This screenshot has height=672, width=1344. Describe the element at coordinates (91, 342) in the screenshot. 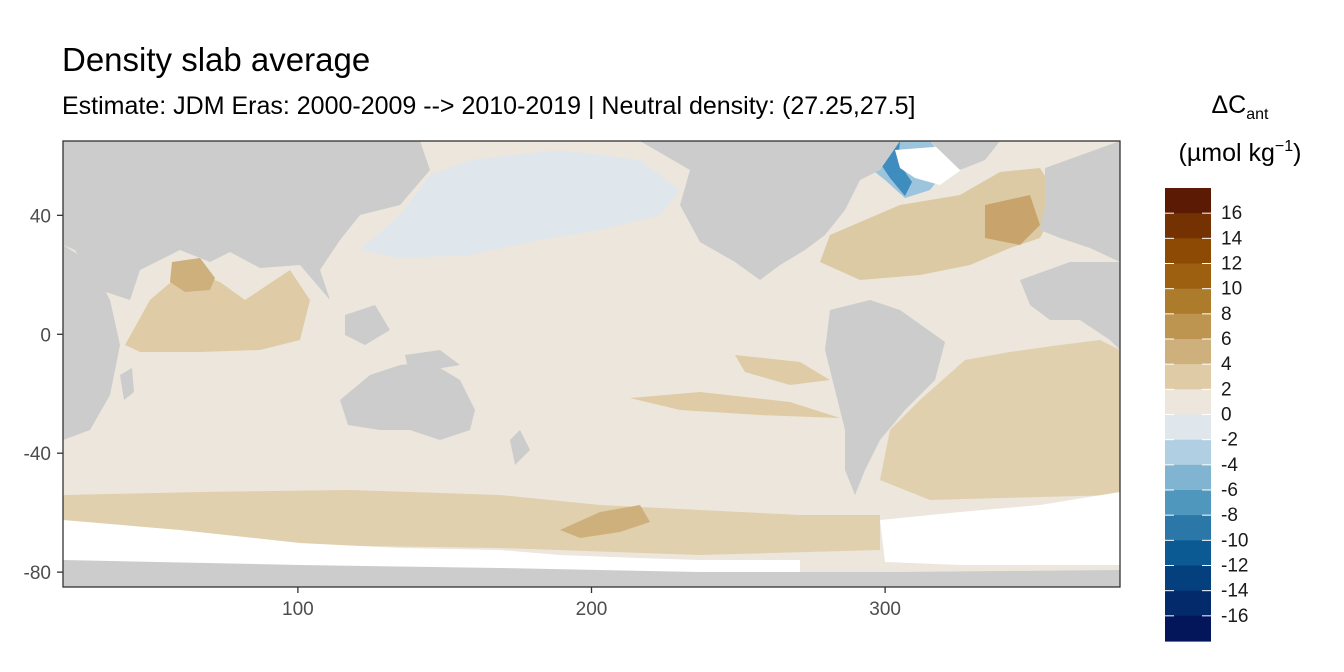

I see `land-africa-west` at that location.